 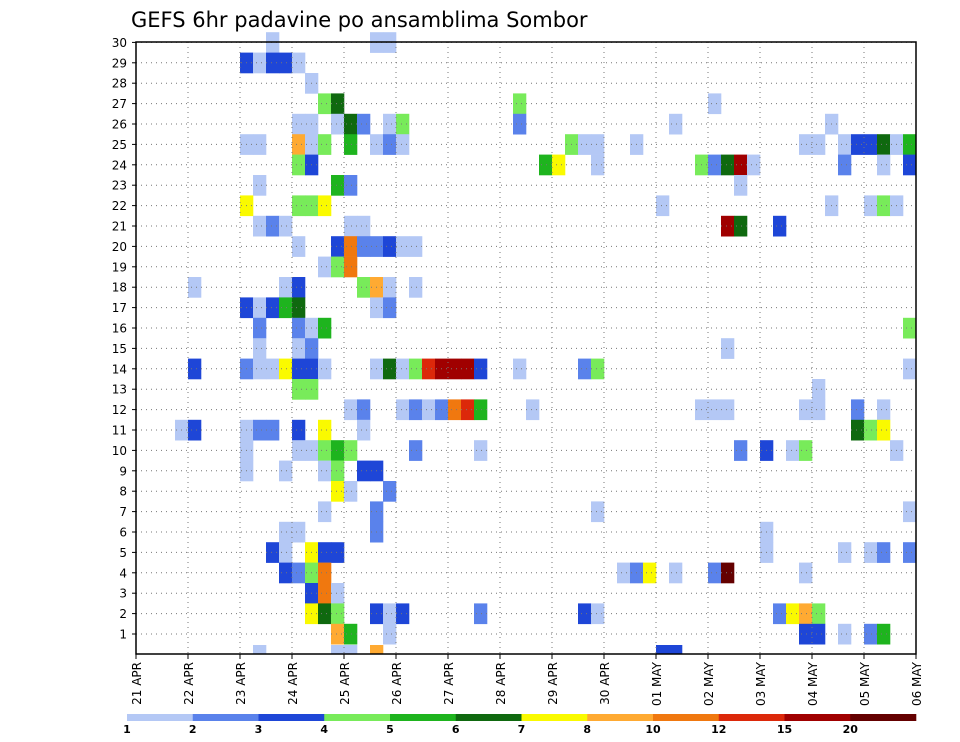 What do you see at coordinates (123, 573) in the screenshot?
I see `y-tick-label: 4` at bounding box center [123, 573].